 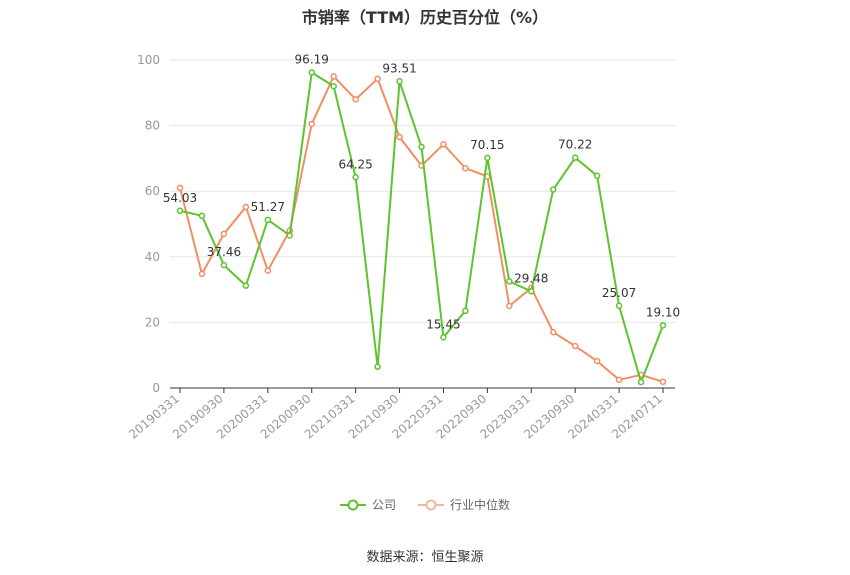 What do you see at coordinates (663, 312) in the screenshot?
I see `data-label: 19.10` at bounding box center [663, 312].